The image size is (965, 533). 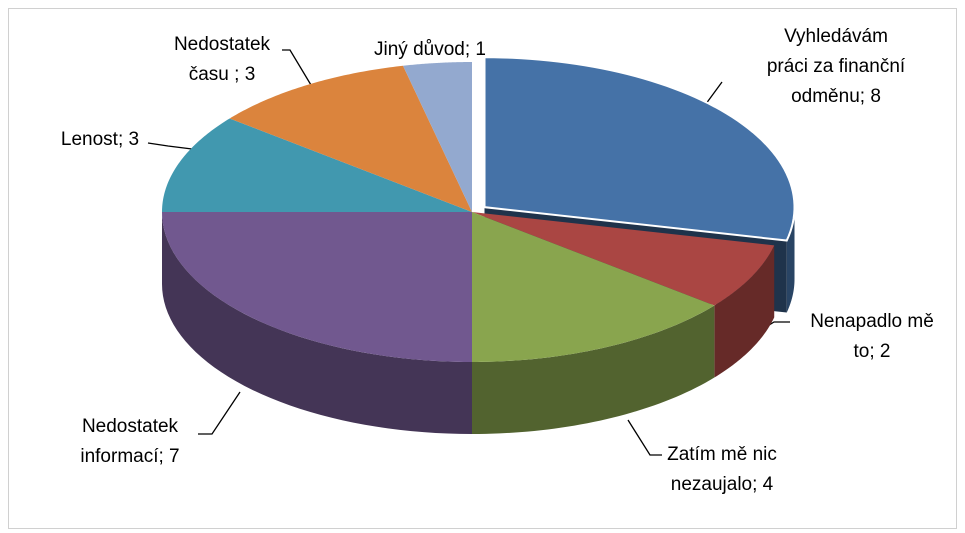 What do you see at coordinates (872, 351) in the screenshot?
I see `data-label: to; 2` at bounding box center [872, 351].